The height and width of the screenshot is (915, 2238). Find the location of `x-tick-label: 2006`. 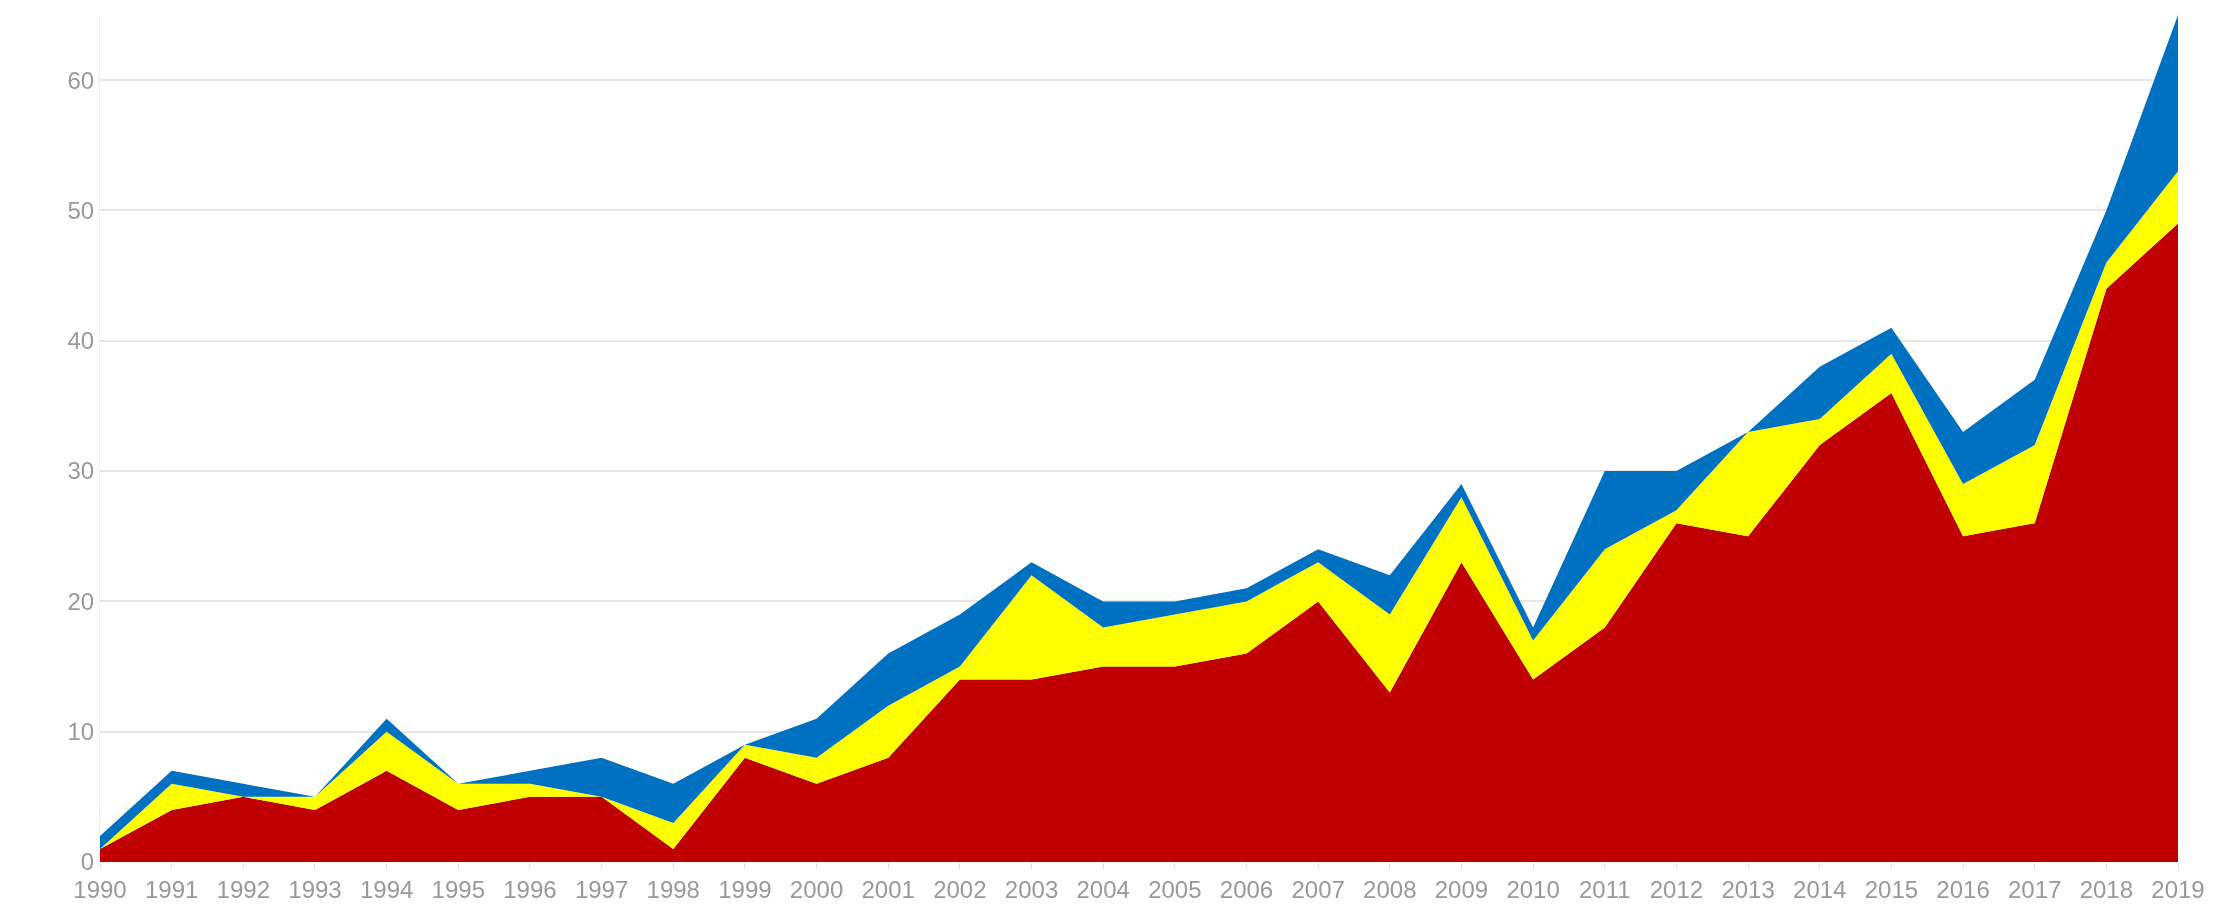

x-tick-label: 2006 is located at coordinates (1246, 889).